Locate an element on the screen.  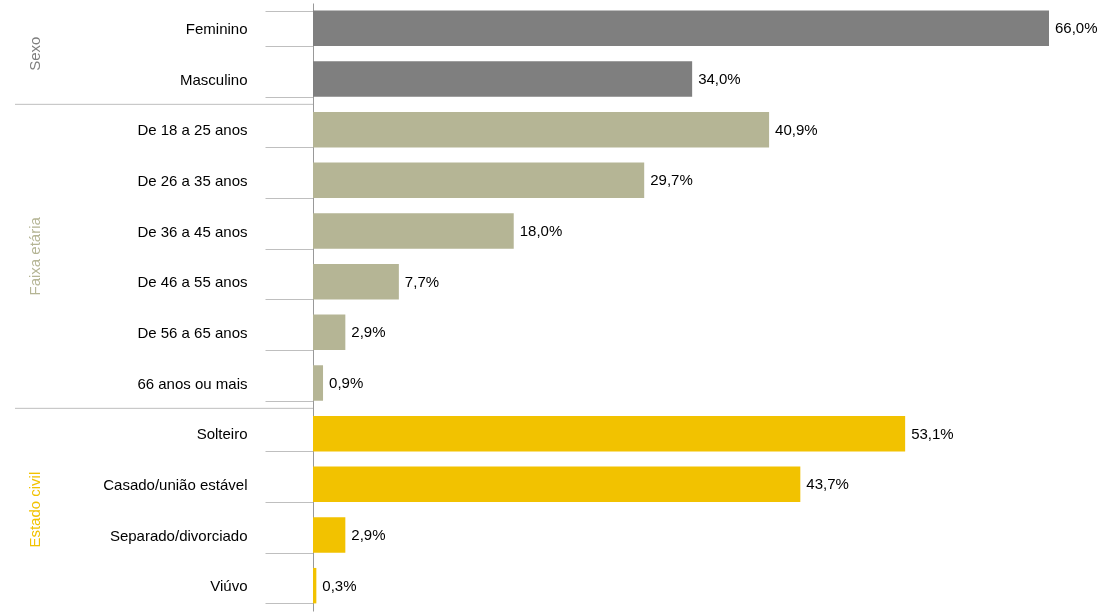
y-tick-label: De 46 a 55 anos is located at coordinates (192, 282).